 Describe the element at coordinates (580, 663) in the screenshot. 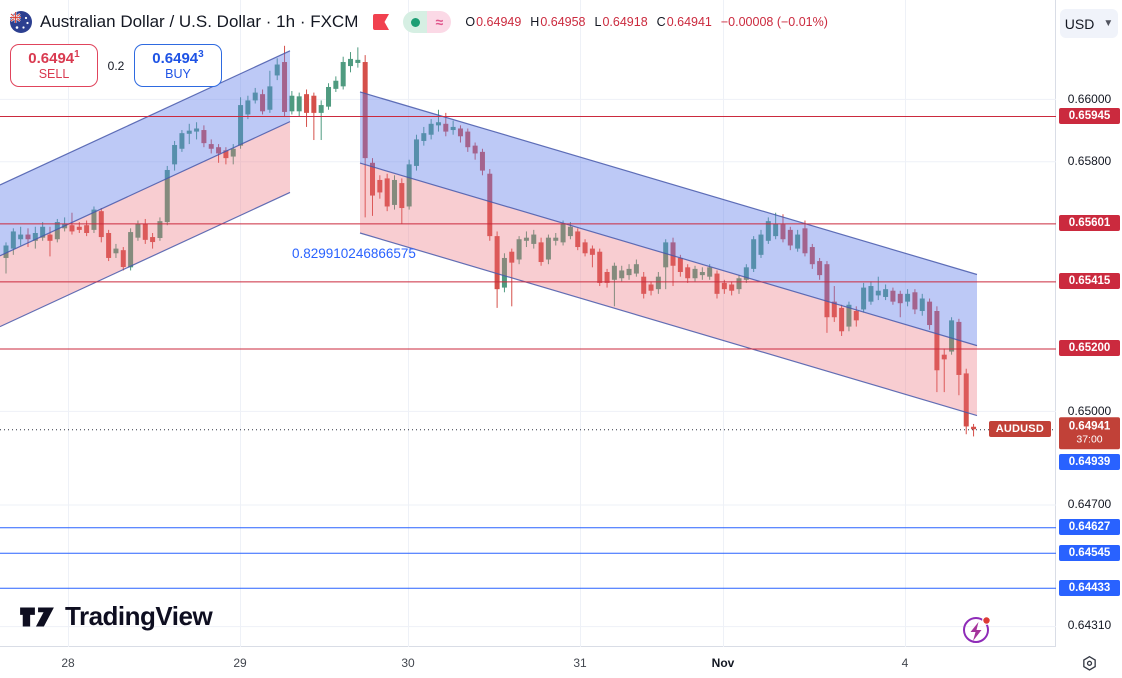

I see `time-axis-label: 31` at that location.